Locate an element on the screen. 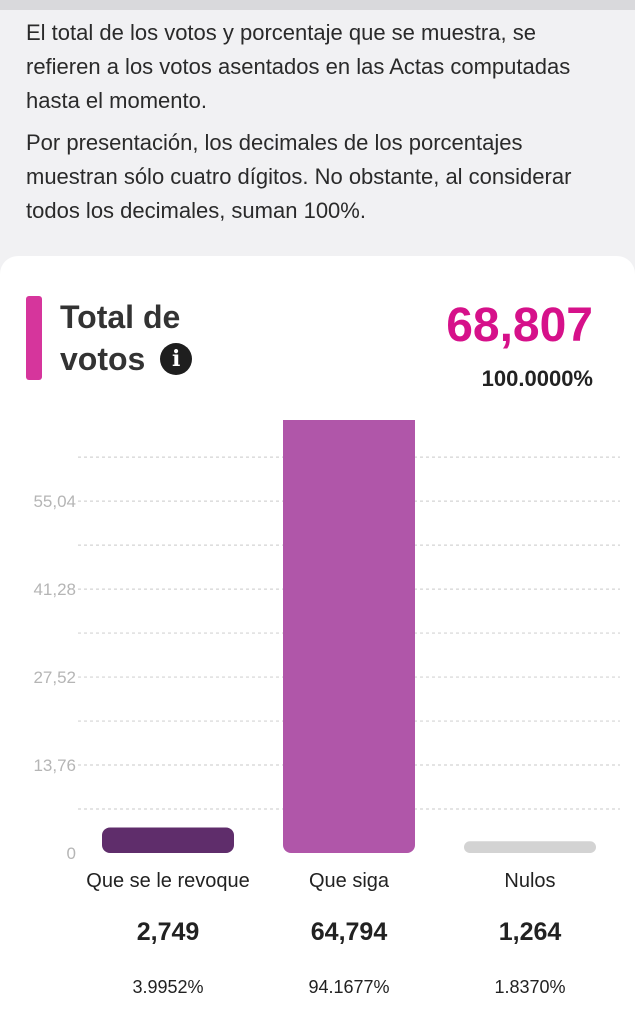 The height and width of the screenshot is (1036, 635). y-tick-label: 27,52 is located at coordinates (54, 677).